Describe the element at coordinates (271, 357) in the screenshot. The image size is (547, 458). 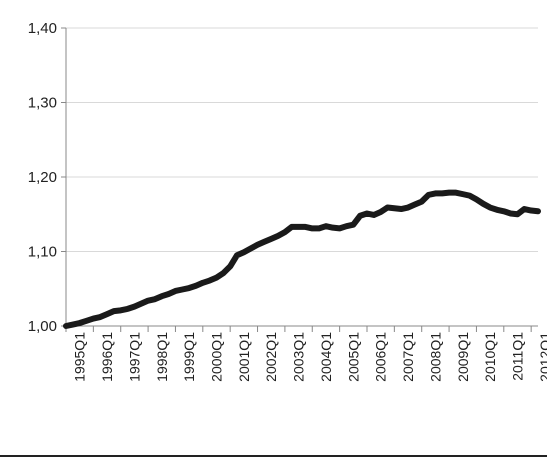
I see `x-tick-label: 2002Q1` at that location.